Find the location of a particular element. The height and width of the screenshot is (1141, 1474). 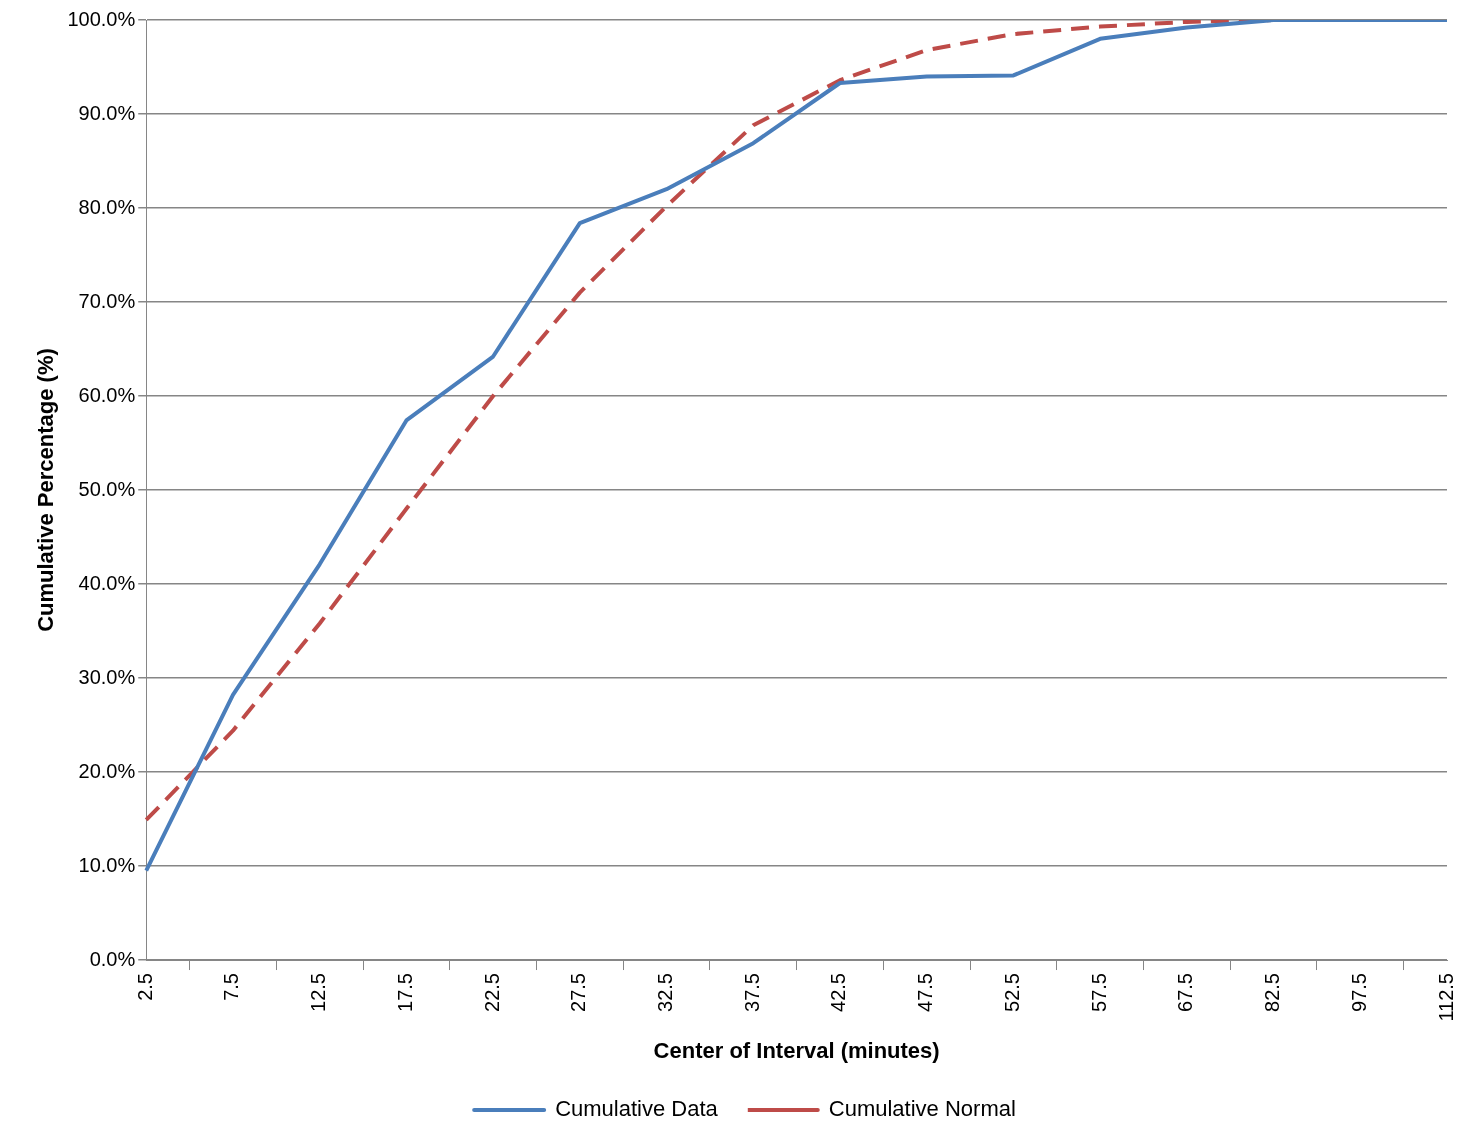

y-tick-label: 70.0% is located at coordinates (107, 300).